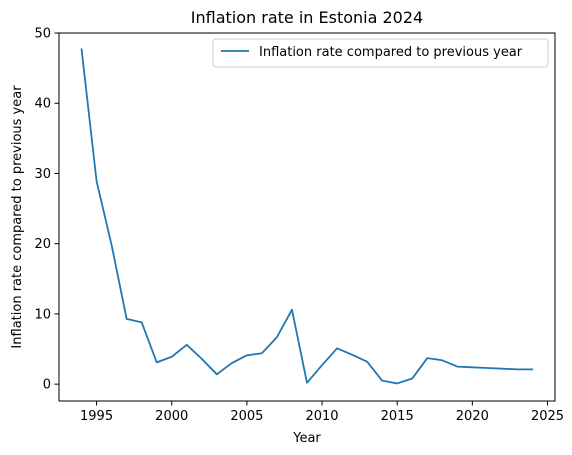  Describe the element at coordinates (42, 34) in the screenshot. I see `y-tick-label-50: 50` at that location.